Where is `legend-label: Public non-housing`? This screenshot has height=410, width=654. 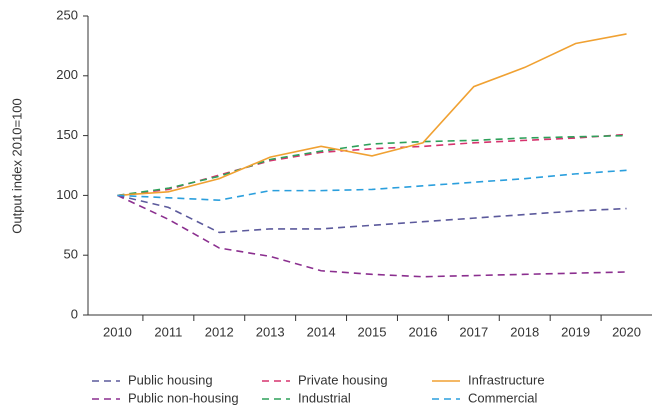 legend-label: Public non-housing is located at coordinates (183, 397).